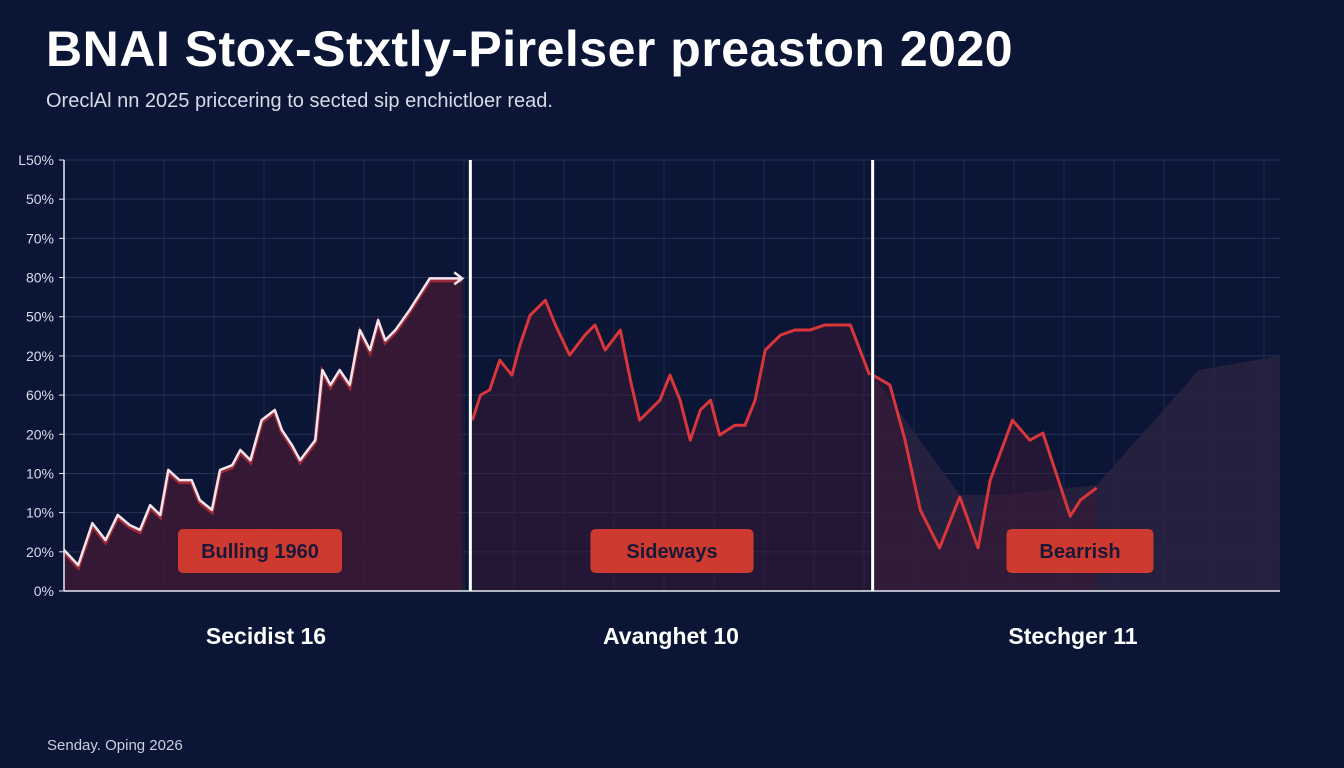 The width and height of the screenshot is (1344, 768). What do you see at coordinates (263, 422) in the screenshot?
I see `series-line` at bounding box center [263, 422].